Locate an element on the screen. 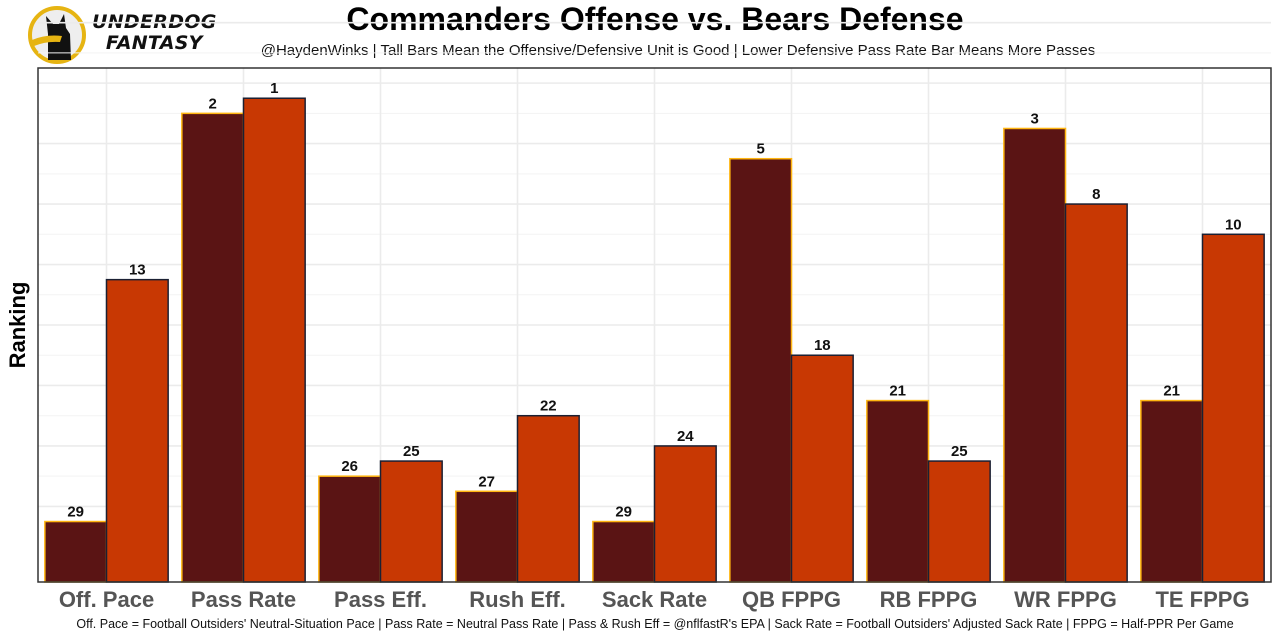  data-label: 5 is located at coordinates (761, 149).